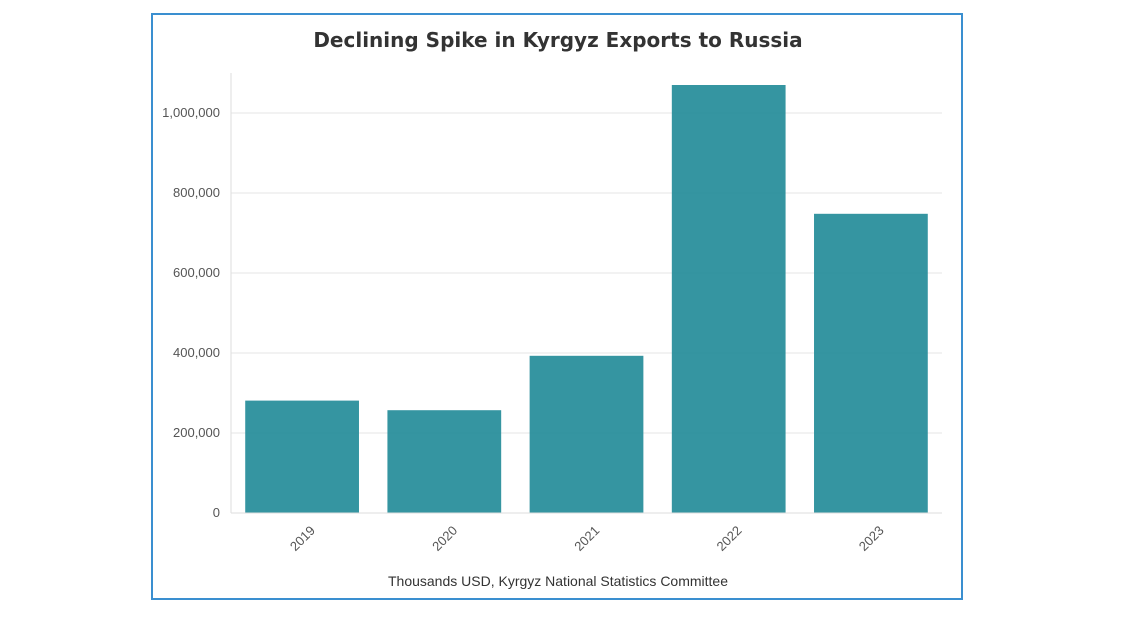 The image size is (1146, 626). What do you see at coordinates (728, 299) in the screenshot?
I see `bar-2022` at bounding box center [728, 299].